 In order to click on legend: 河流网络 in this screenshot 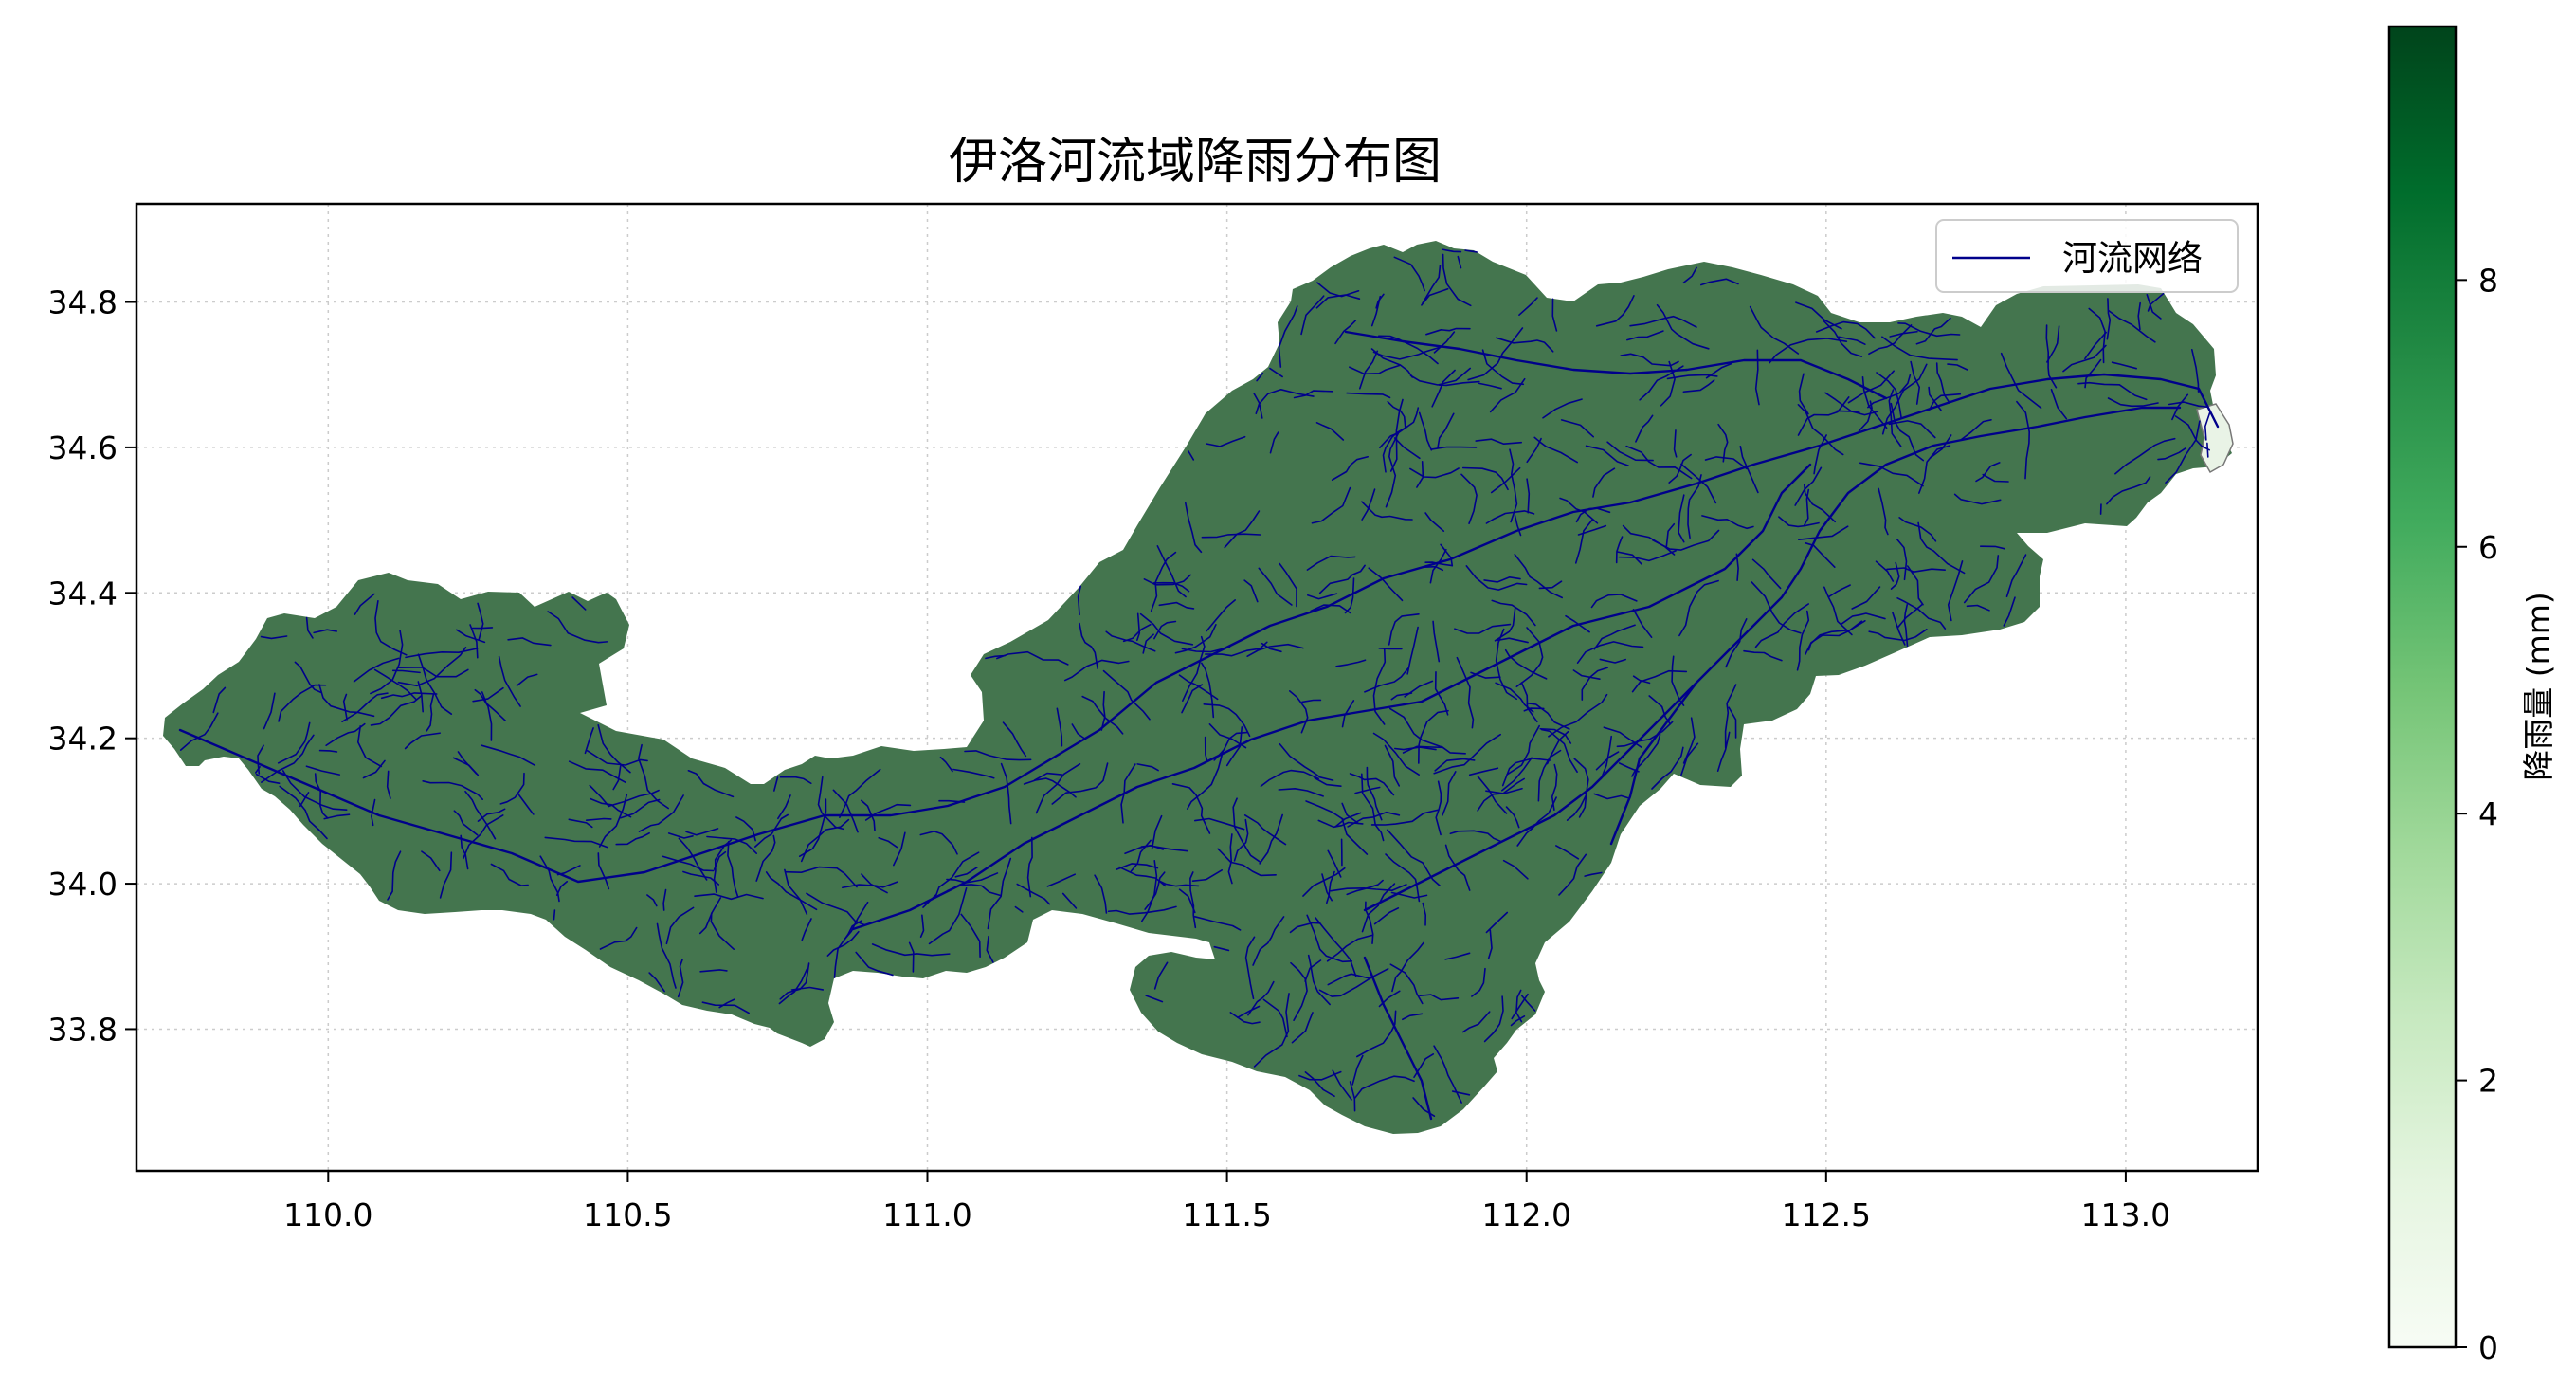, I will do `click(2087, 256)`.